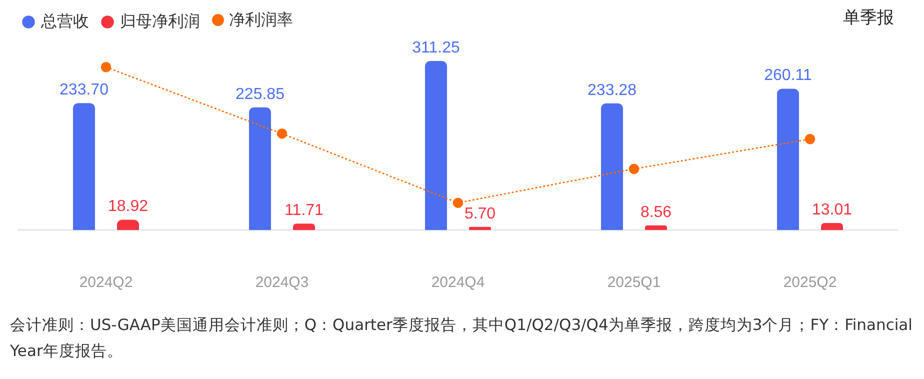  What do you see at coordinates (304, 211) in the screenshot?
I see `data-label: 11.71` at bounding box center [304, 211].